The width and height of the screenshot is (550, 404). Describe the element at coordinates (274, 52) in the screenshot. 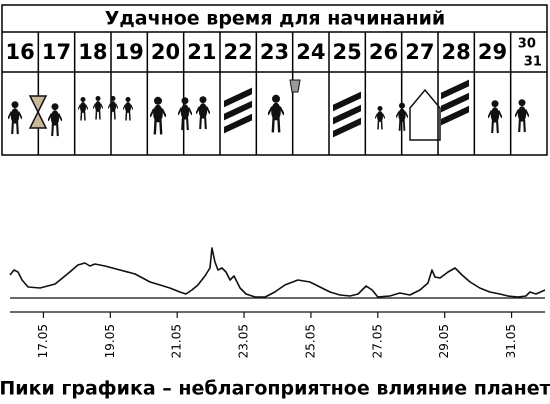

I see `day-number: 23` at that location.